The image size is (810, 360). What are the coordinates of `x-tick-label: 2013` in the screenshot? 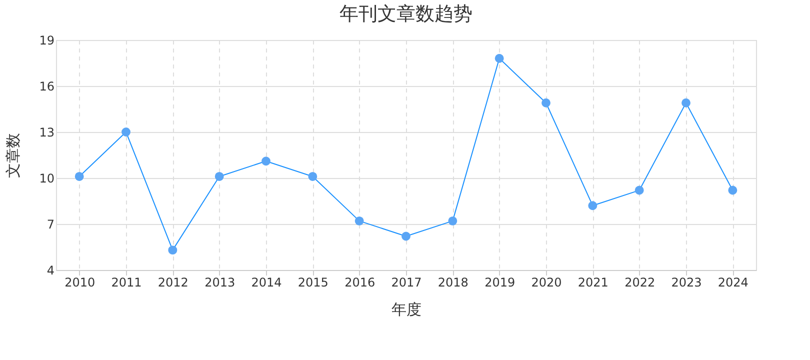 It's located at (220, 283).